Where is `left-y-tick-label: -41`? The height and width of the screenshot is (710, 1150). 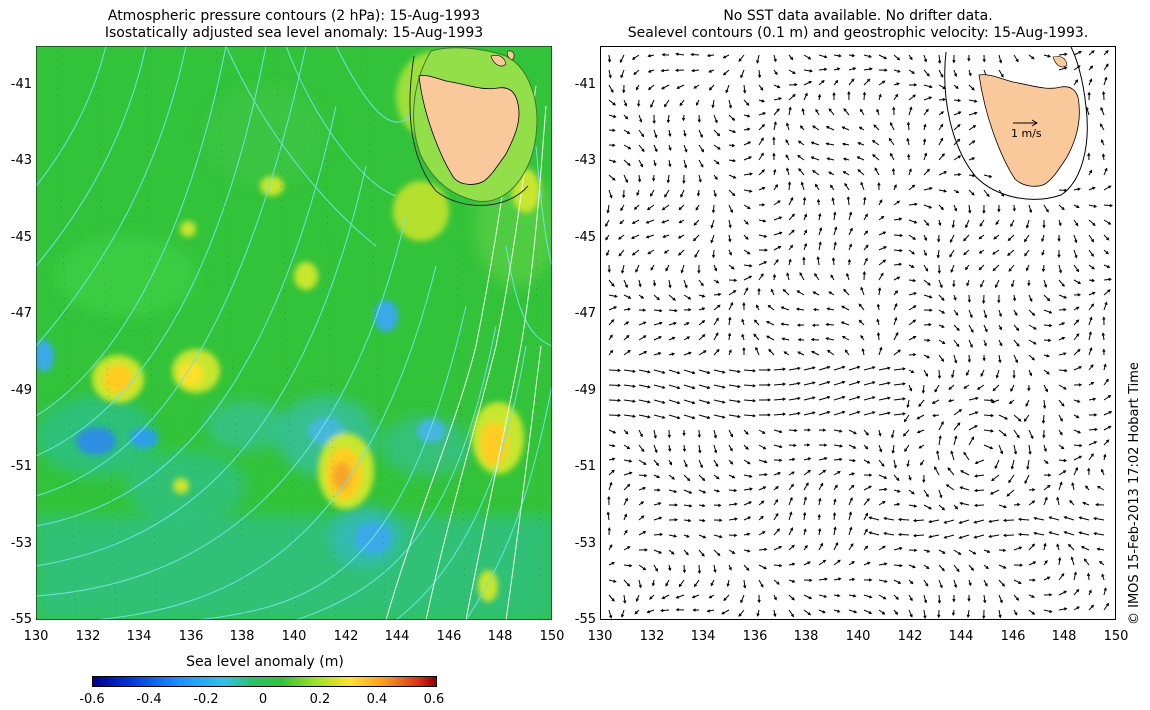 left-y-tick-label: -41 is located at coordinates (21, 84).